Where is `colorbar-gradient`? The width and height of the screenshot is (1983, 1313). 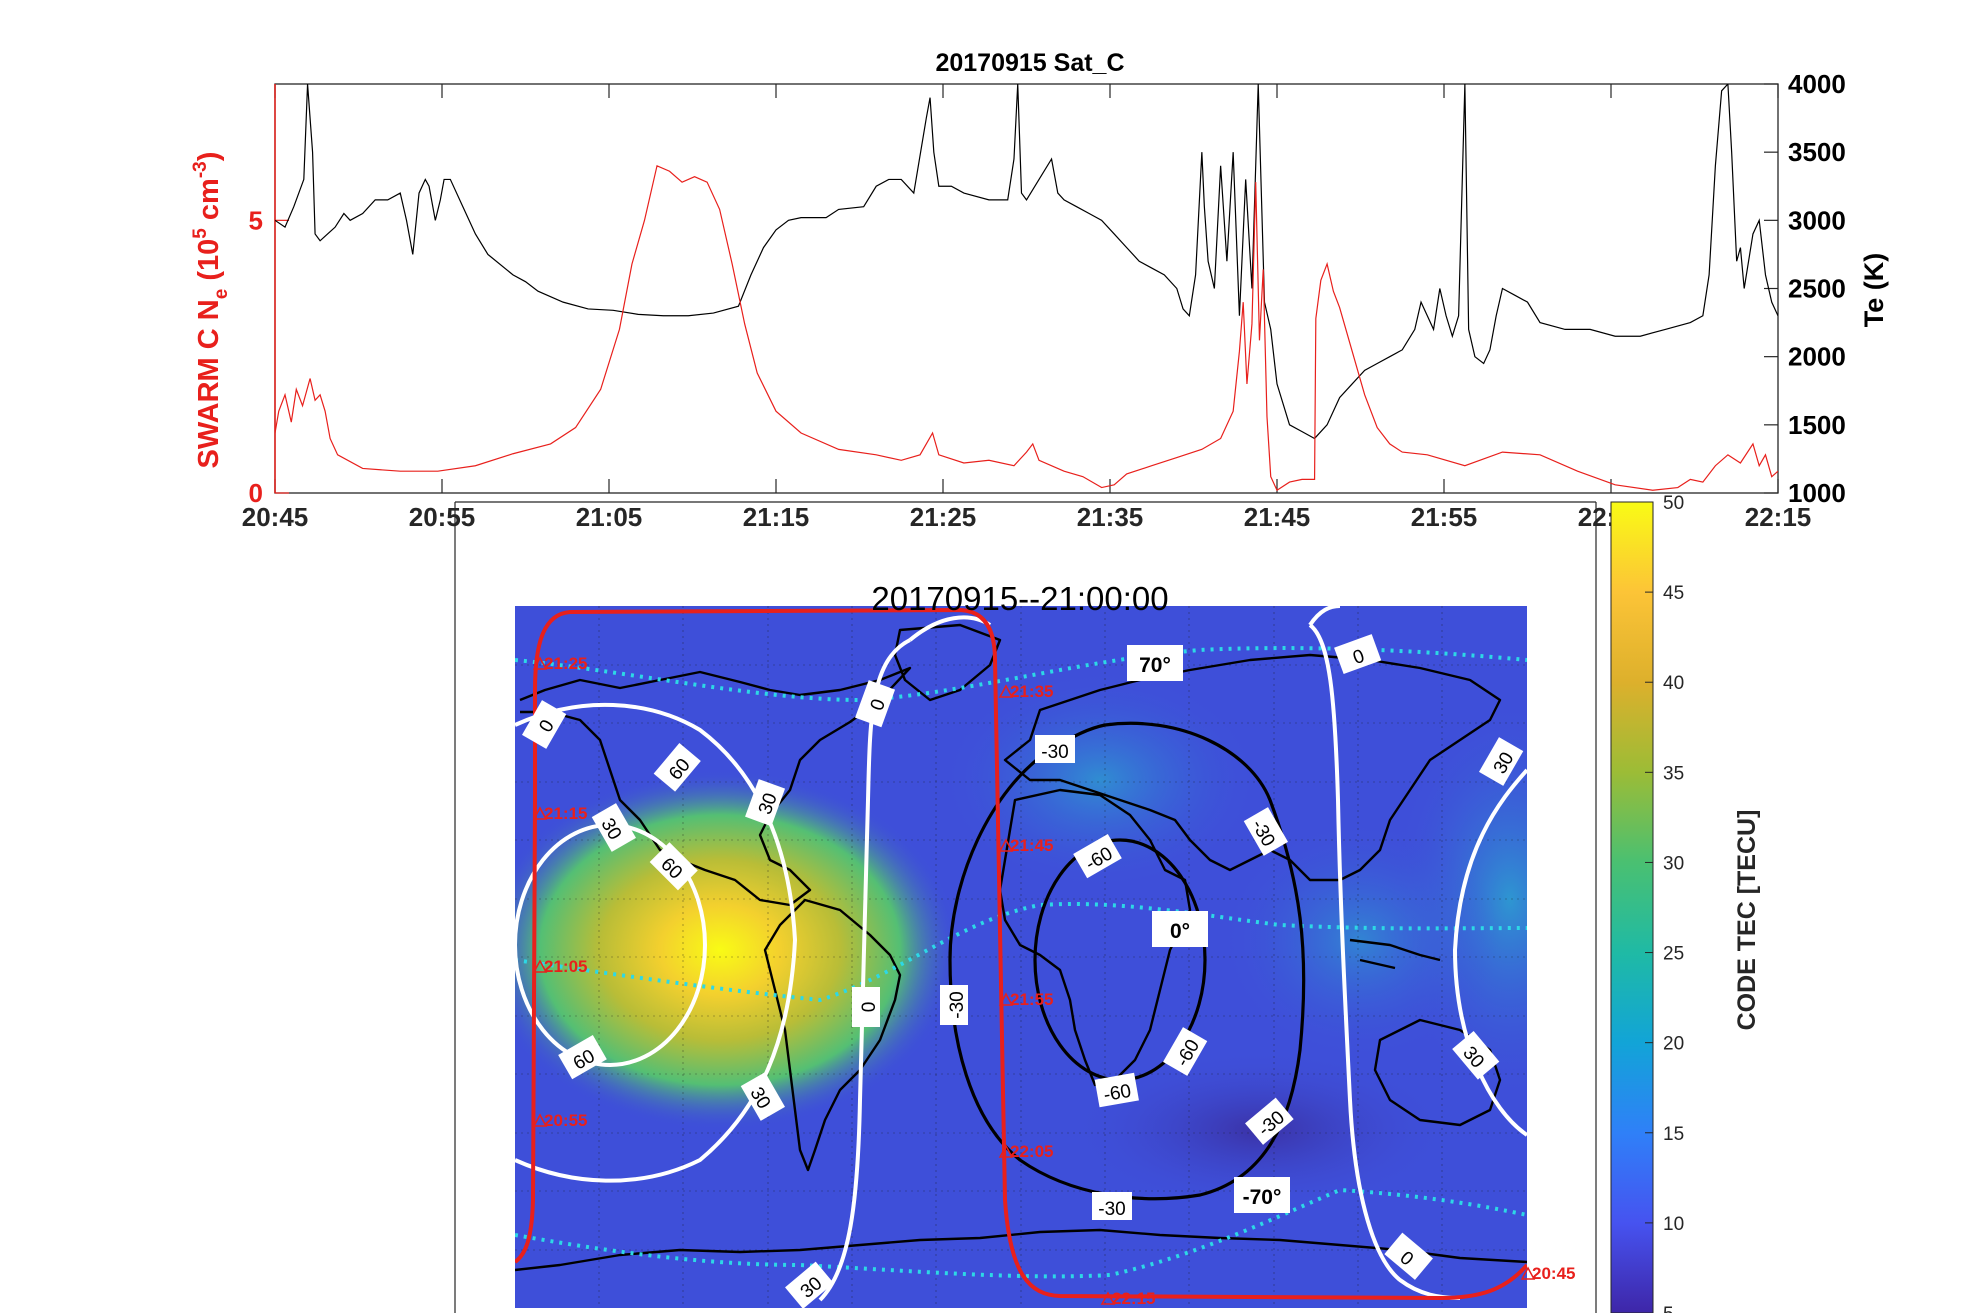
colorbar-gradient is located at coordinates (1632, 907).